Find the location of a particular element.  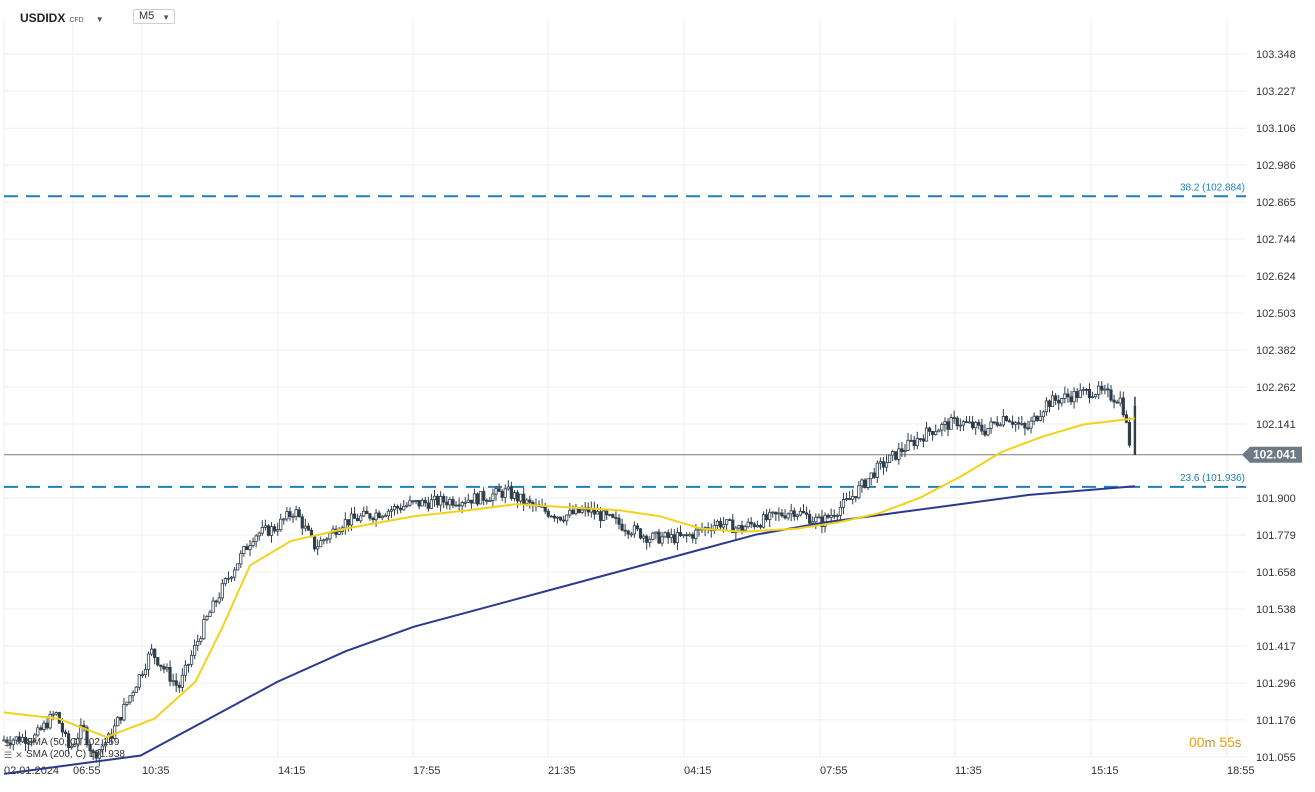

x-tick-label: 15:15 is located at coordinates (1105, 771).